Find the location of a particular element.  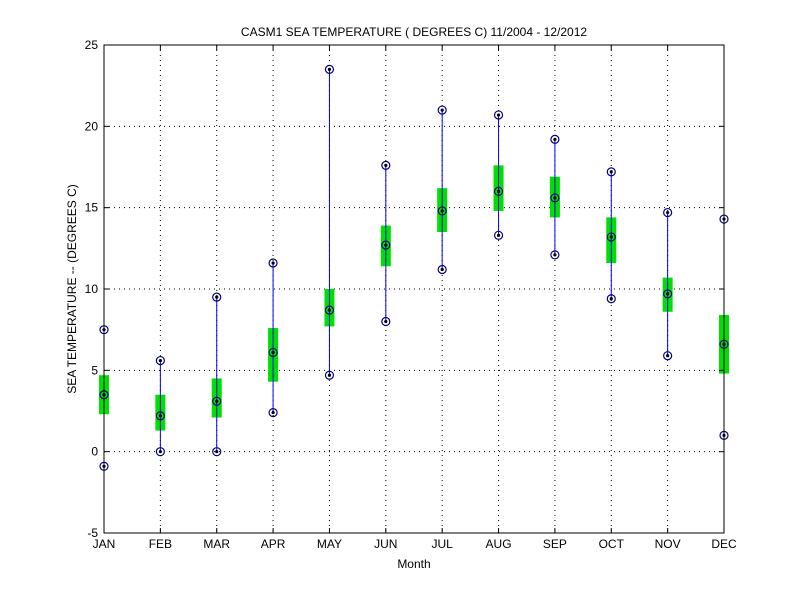

max-marker-feb is located at coordinates (160, 360).